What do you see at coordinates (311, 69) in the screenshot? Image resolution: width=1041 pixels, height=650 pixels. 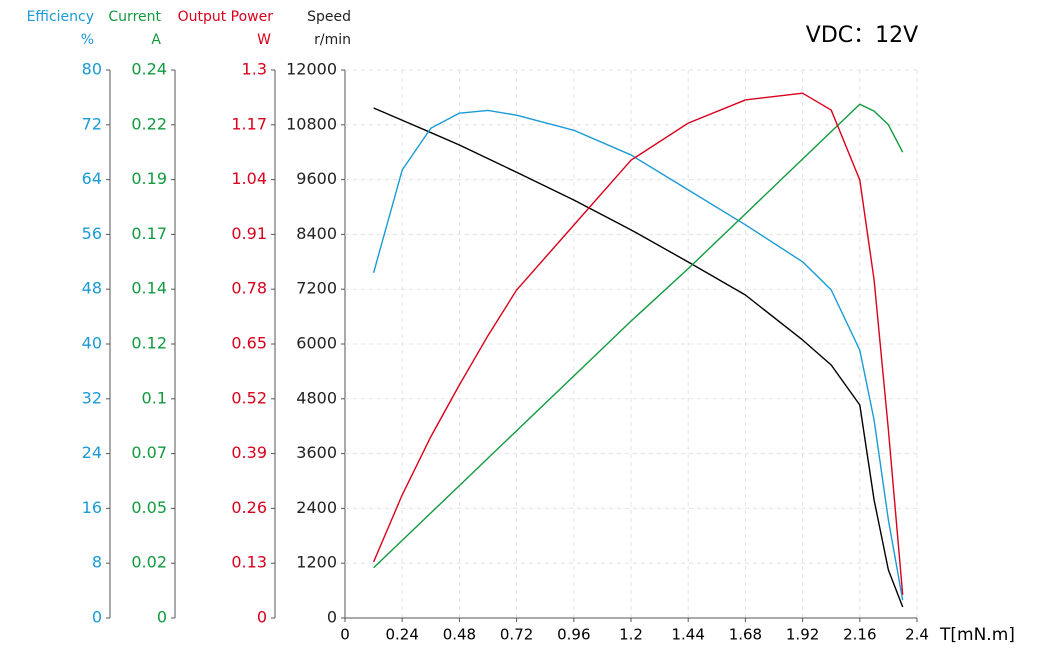 I see `y-tick-label: 12000` at bounding box center [311, 69].